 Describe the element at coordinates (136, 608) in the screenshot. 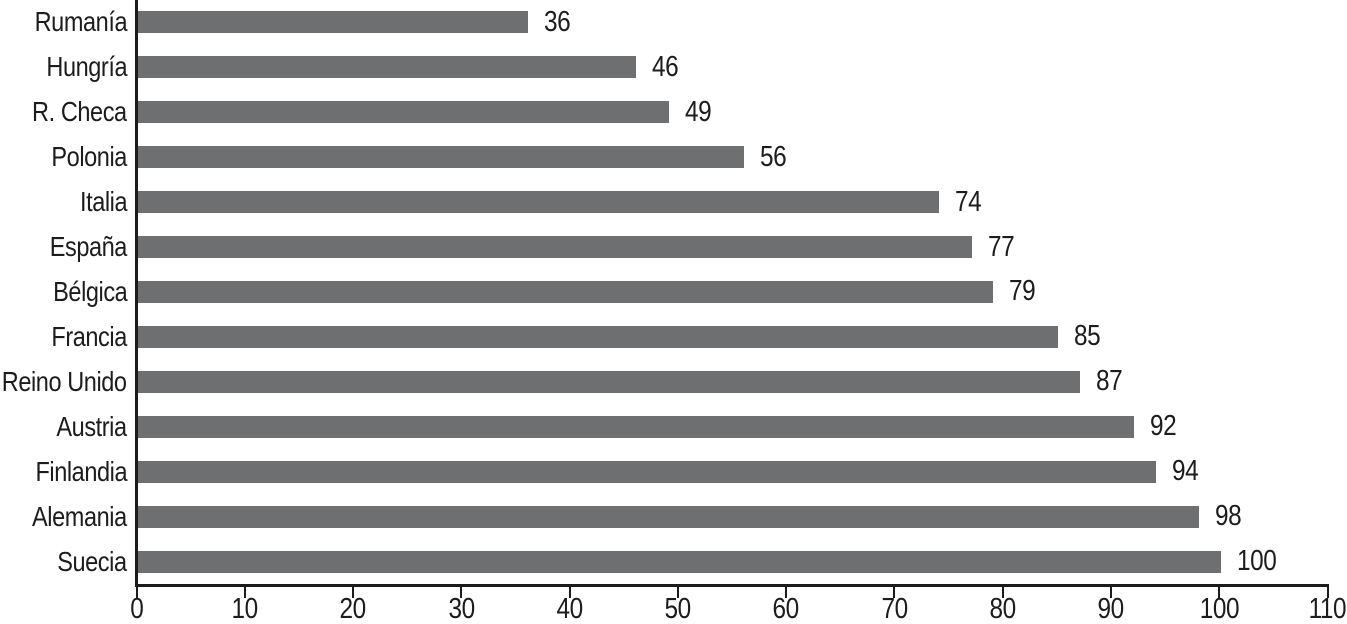

I see `x-tick-label: 0` at that location.